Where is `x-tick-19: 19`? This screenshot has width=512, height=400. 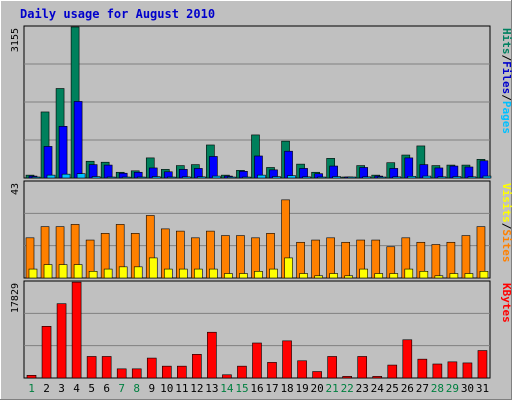
x-tick-19: 19 is located at coordinates (301, 388).